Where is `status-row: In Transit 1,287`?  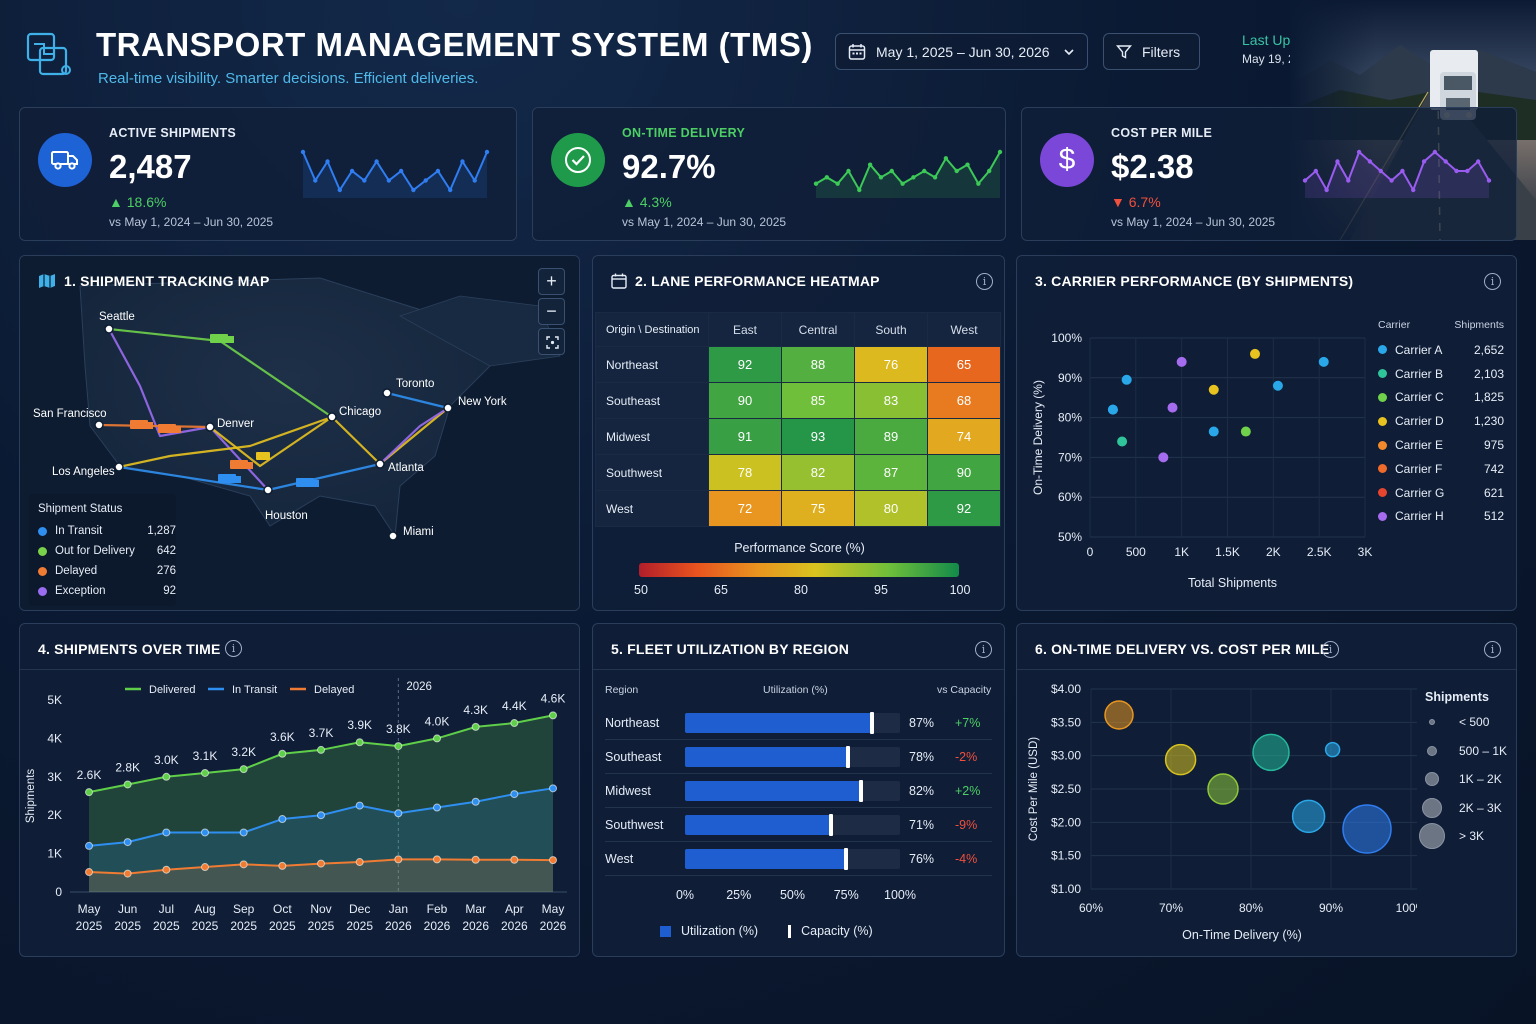
status-row: In Transit 1,287 is located at coordinates (107, 531).